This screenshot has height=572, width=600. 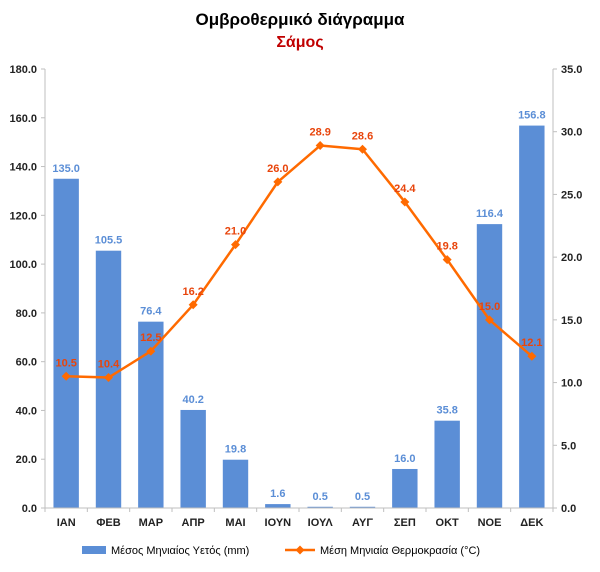 What do you see at coordinates (23, 265) in the screenshot?
I see `left-tick-label: 100.0` at bounding box center [23, 265].